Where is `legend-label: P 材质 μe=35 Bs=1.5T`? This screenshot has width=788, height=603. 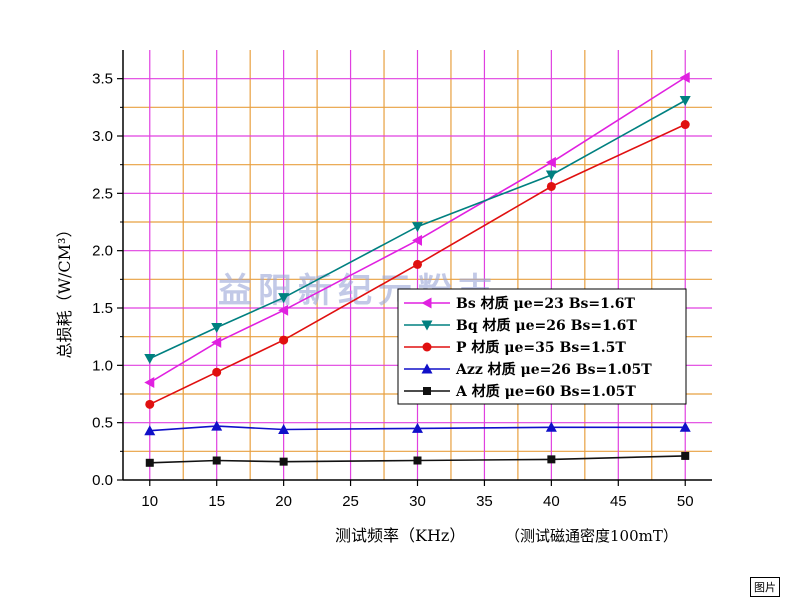
legend-label: P 材质 μe=35 Bs=1.5T is located at coordinates (541, 347).